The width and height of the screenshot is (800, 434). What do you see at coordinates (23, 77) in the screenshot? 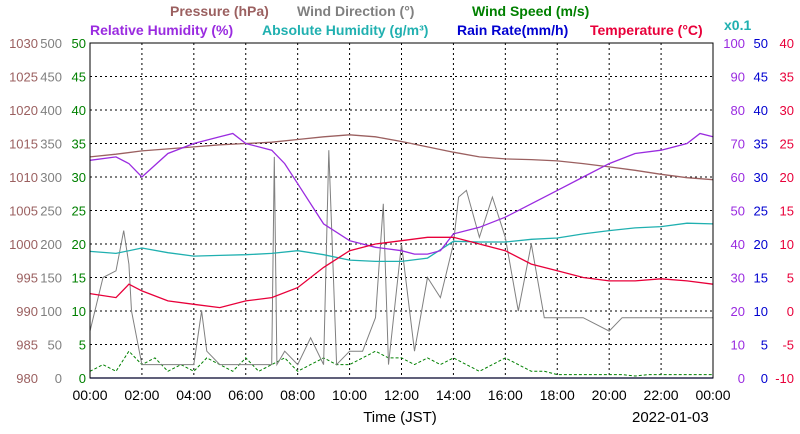
I see `y-tick-label-pressure: 1025` at bounding box center [23, 77].